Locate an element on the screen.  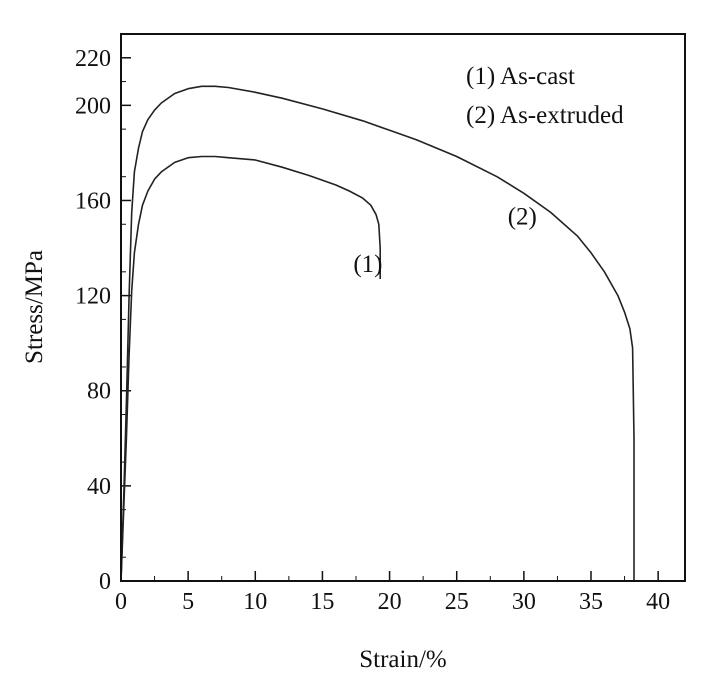
y-tick-label: 200 is located at coordinates (93, 106).